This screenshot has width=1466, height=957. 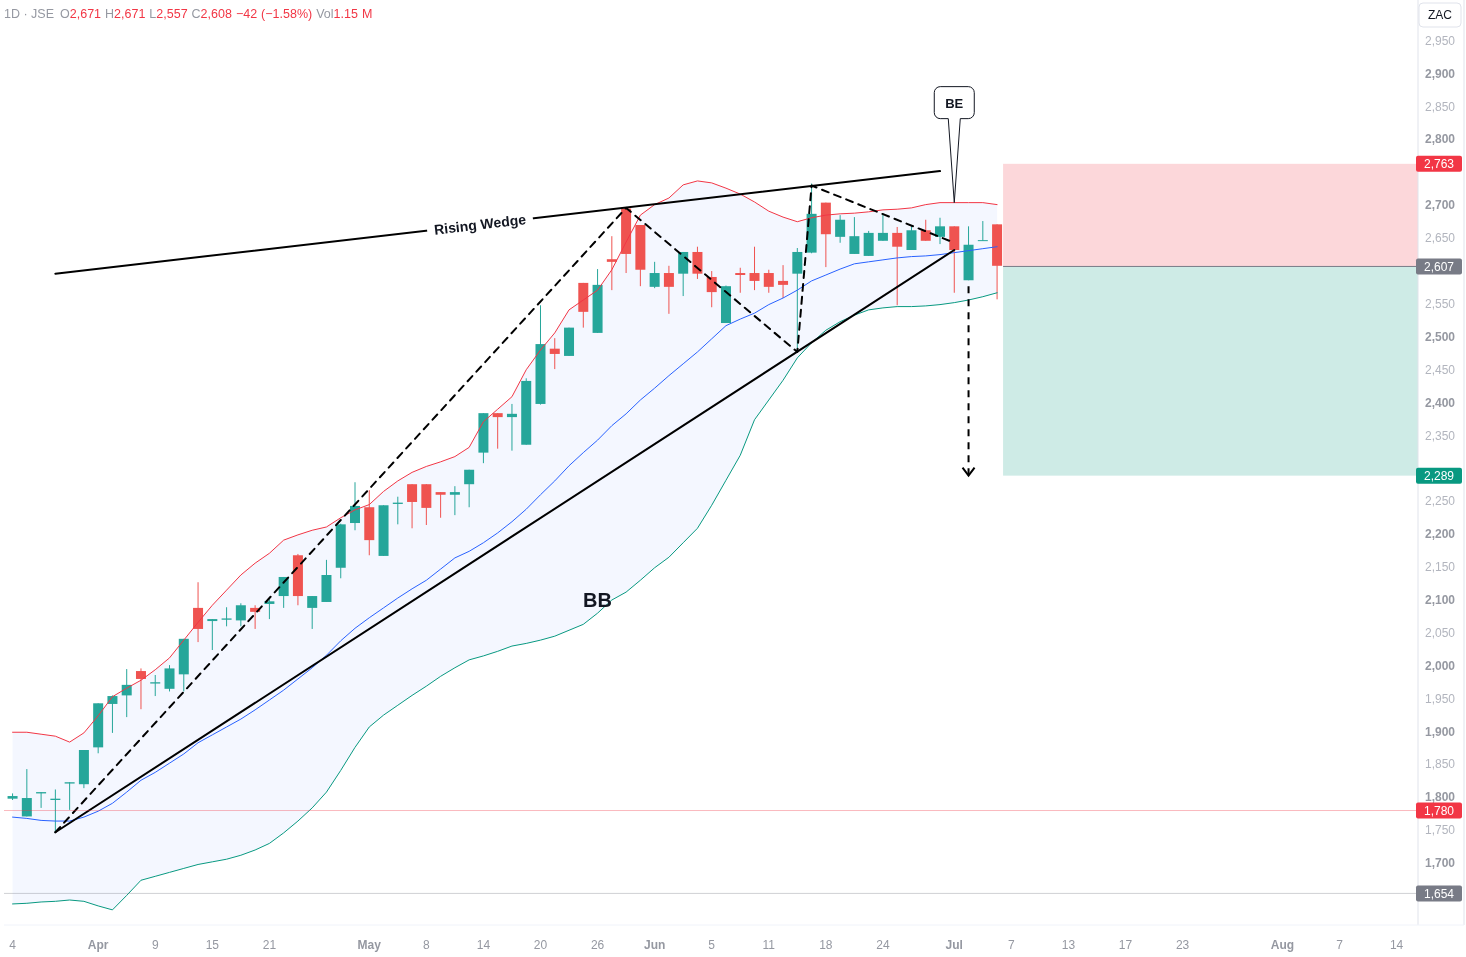 What do you see at coordinates (1440, 764) in the screenshot?
I see `y-tick-label: 1,850` at bounding box center [1440, 764].